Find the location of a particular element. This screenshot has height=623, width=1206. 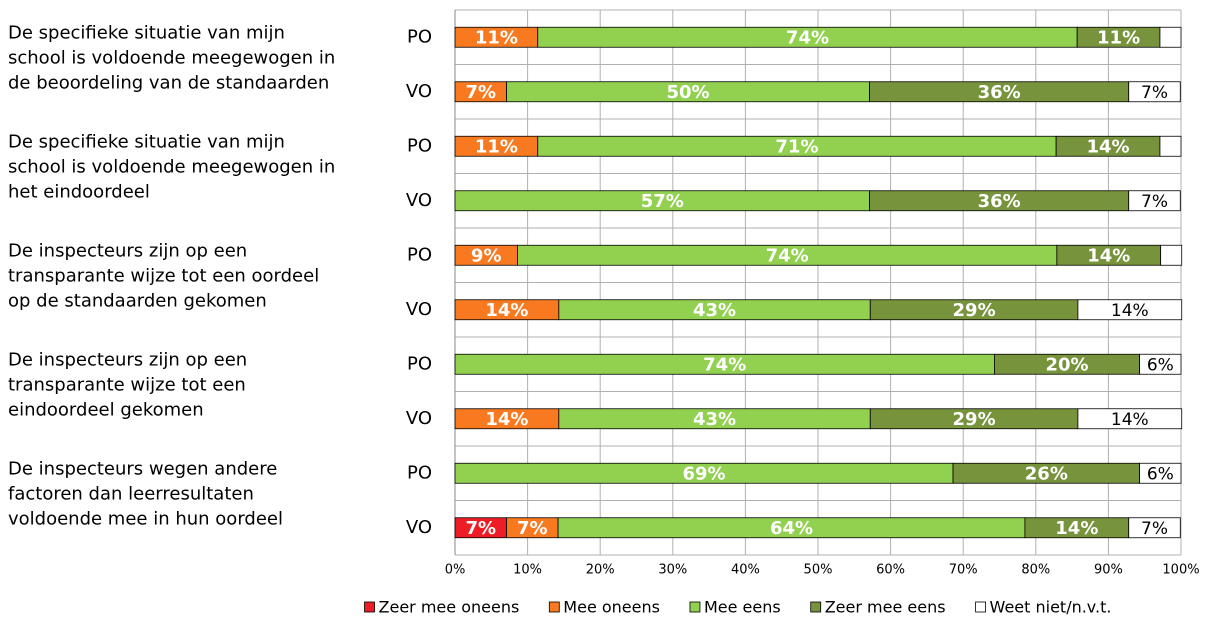

legend-label: Zeer mee eens is located at coordinates (885, 607).